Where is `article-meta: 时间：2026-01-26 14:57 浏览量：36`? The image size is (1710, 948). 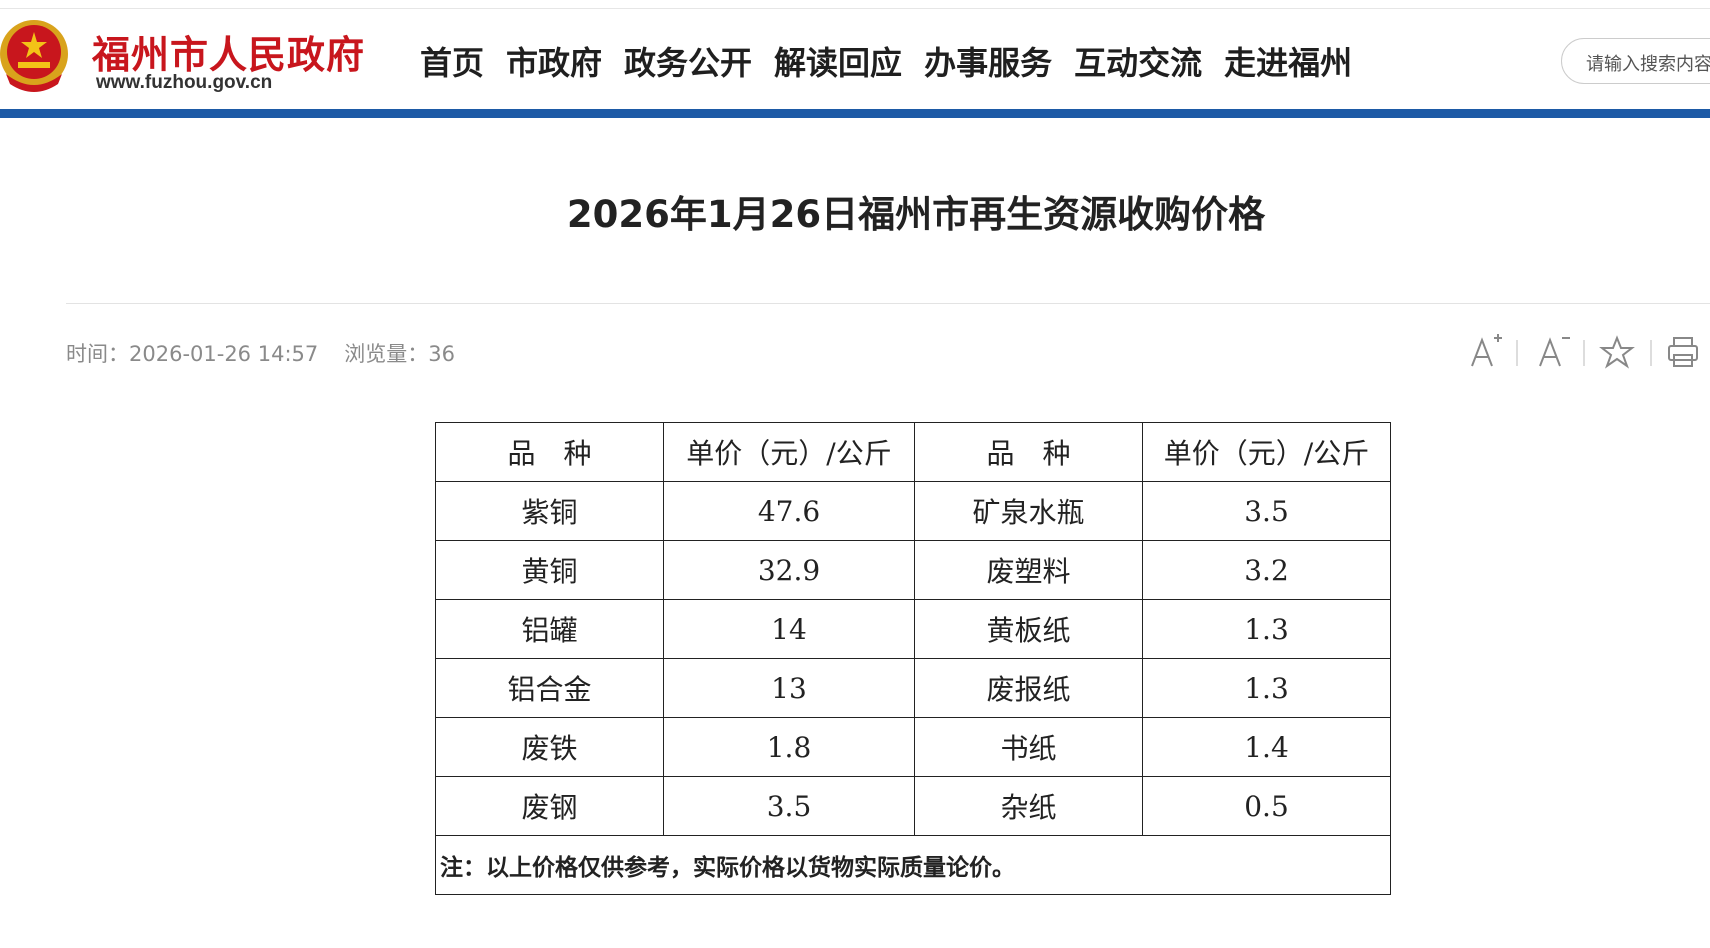 article-meta: 时间：2026-01-26 14:57 浏览量：36 is located at coordinates (260, 353).